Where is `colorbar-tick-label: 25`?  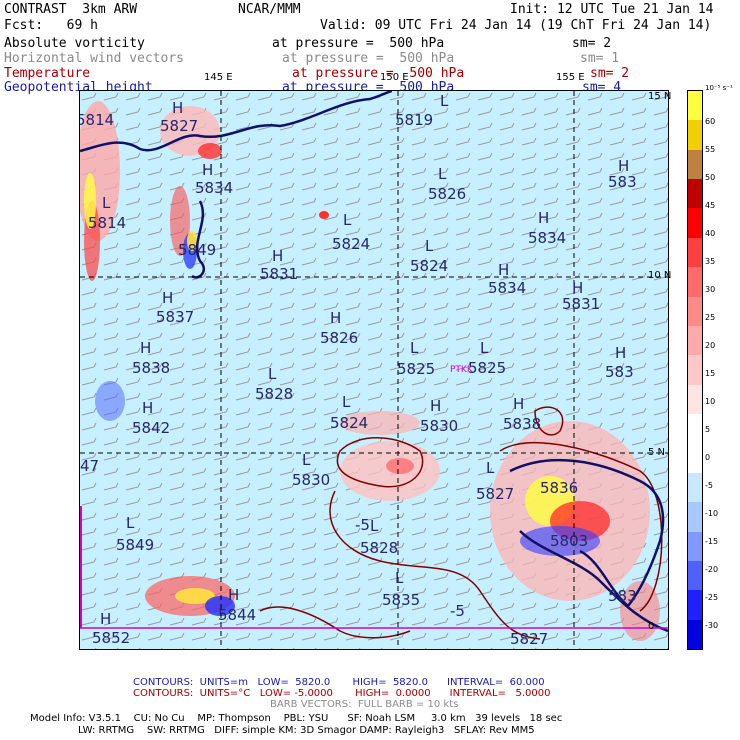
colorbar-tick-label: 25 is located at coordinates (710, 317).